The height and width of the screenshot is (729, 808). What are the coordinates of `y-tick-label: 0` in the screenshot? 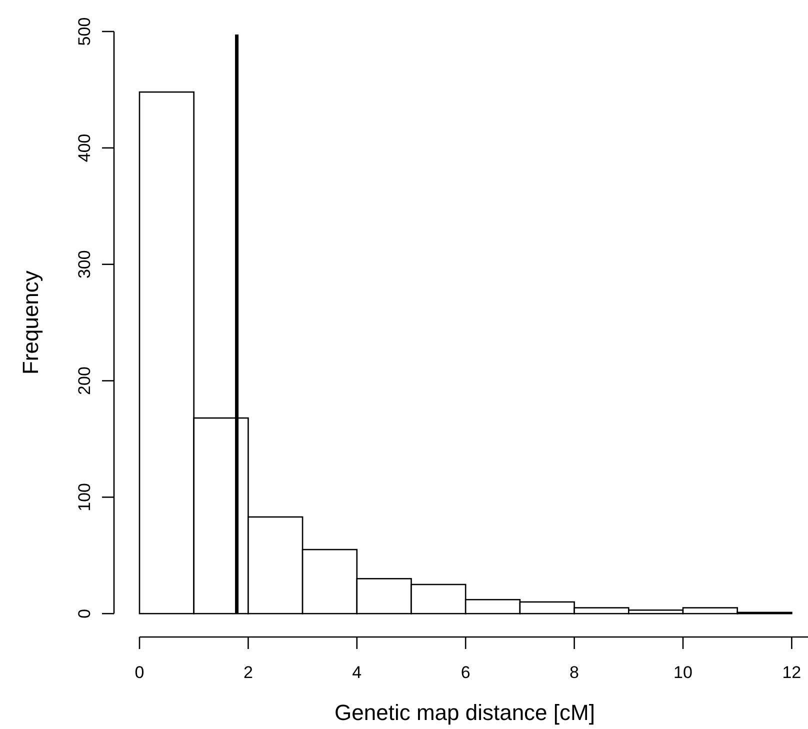 It's located at (84, 613).